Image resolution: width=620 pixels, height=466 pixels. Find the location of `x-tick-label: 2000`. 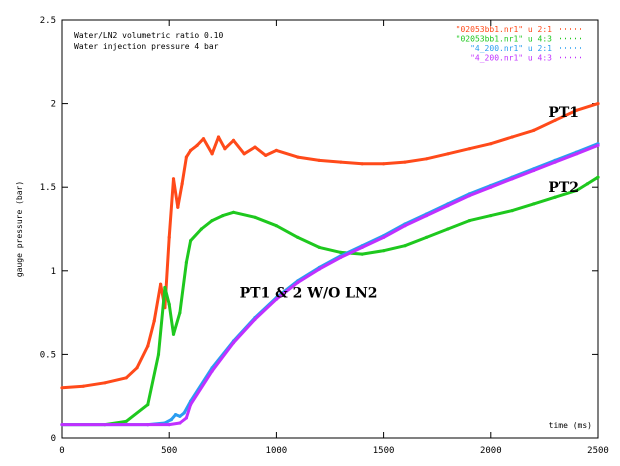

x-tick-label: 2000 is located at coordinates (491, 451).